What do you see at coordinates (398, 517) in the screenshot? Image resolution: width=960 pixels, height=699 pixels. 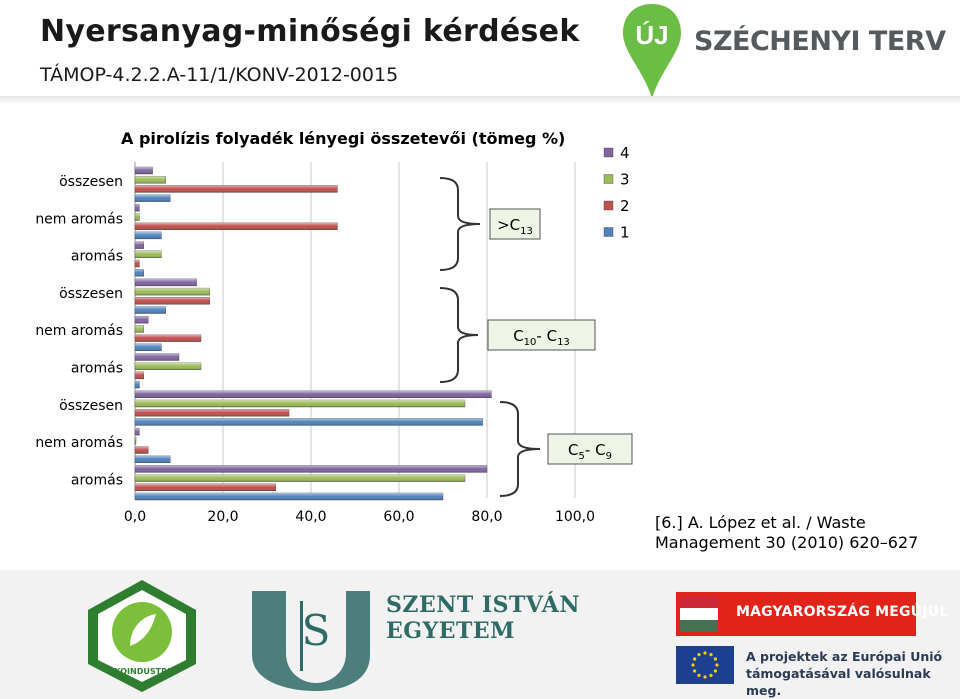 I see `x-tick-label: 60,0` at bounding box center [398, 517].